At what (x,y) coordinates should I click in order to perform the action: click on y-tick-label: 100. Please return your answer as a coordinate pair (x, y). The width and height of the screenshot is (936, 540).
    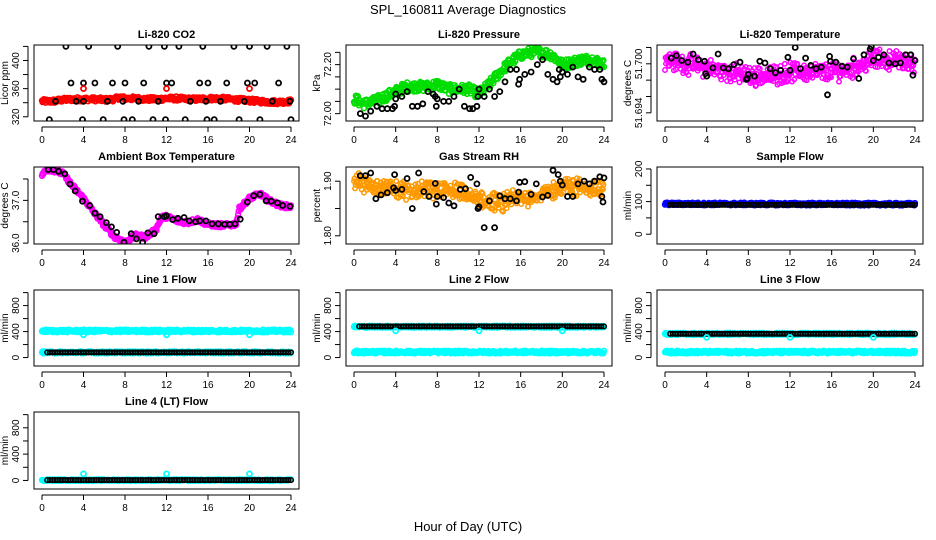
    Looking at the image, I should click on (639, 201).